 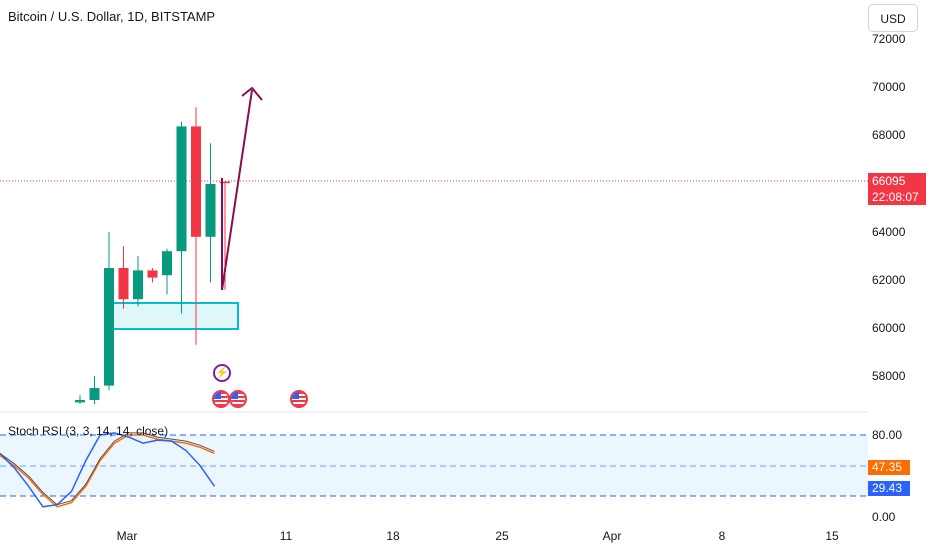 What do you see at coordinates (889, 87) in the screenshot?
I see `price-axis-label: 70000` at bounding box center [889, 87].